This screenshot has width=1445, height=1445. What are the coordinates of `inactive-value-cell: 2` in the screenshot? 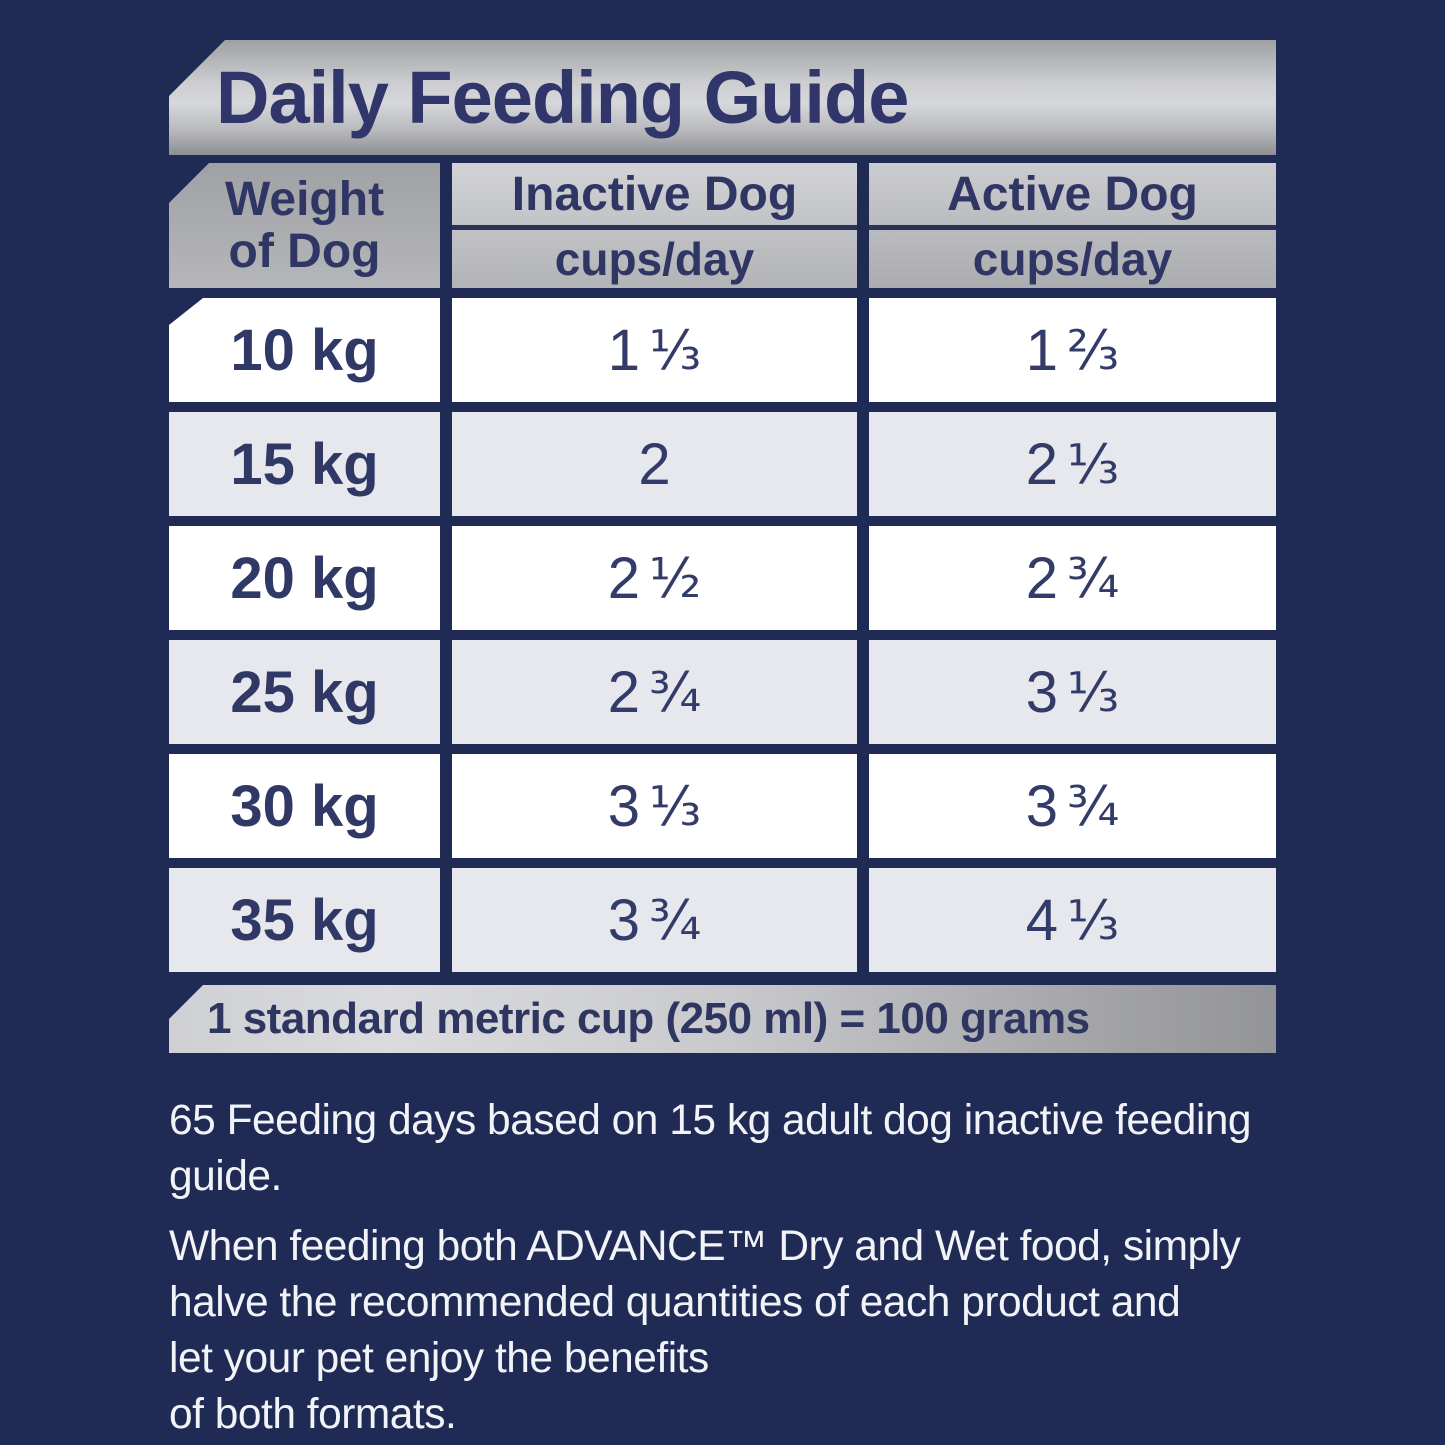 It's located at (654, 464).